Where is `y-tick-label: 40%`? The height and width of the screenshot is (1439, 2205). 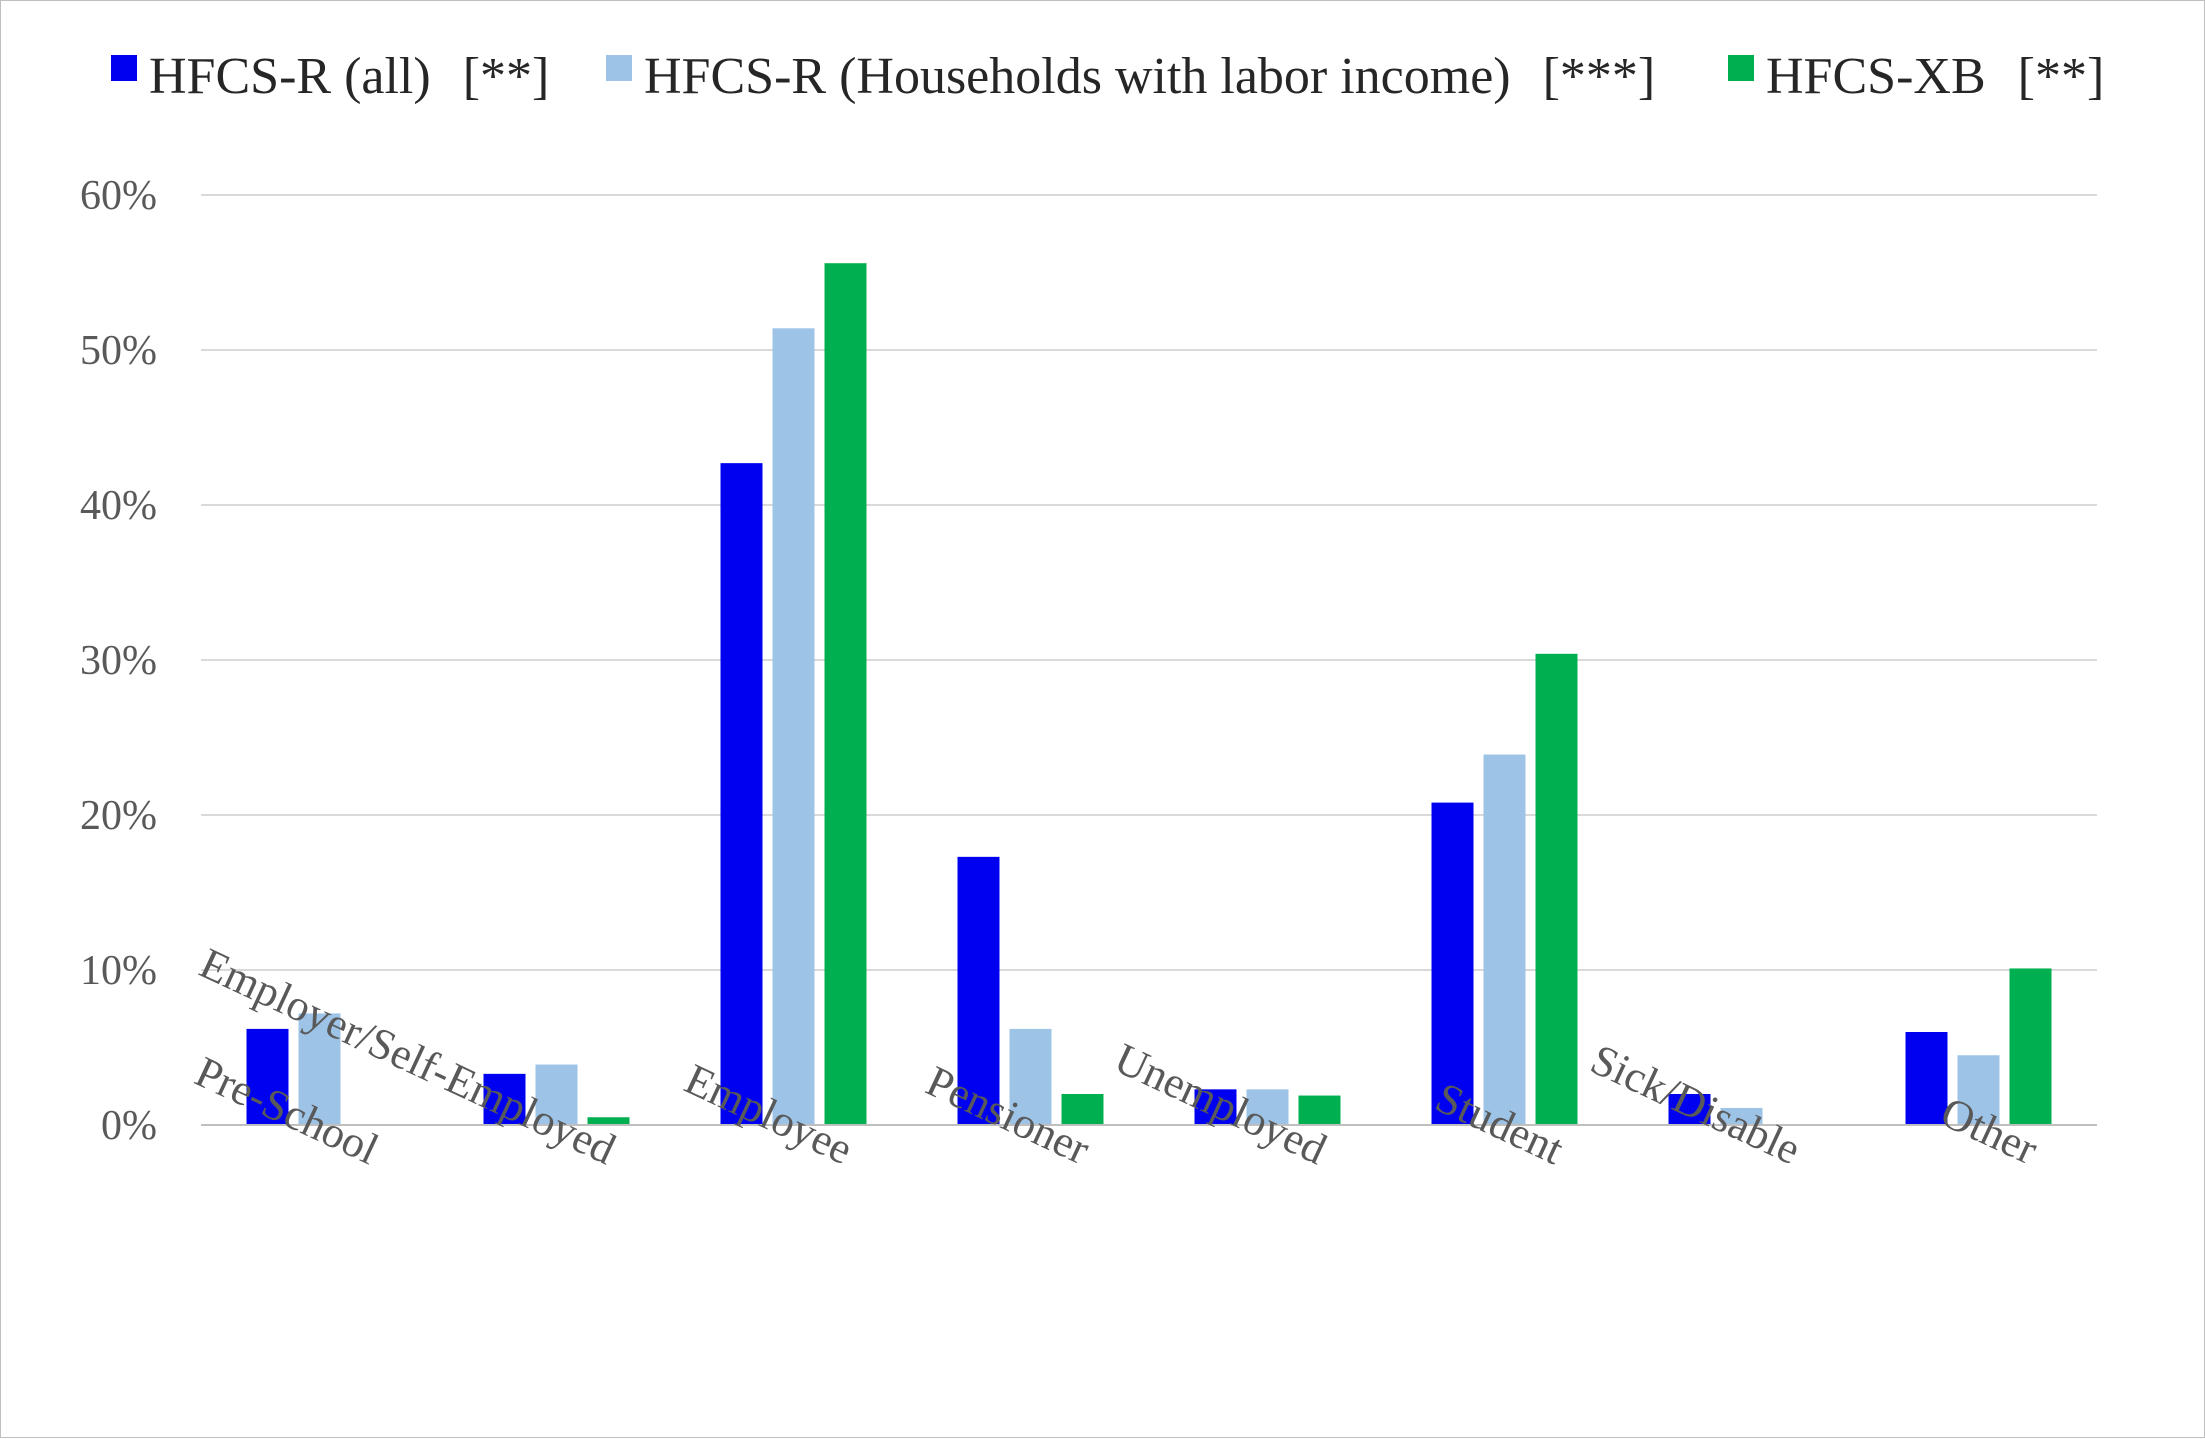 y-tick-label: 40% is located at coordinates (118, 506).